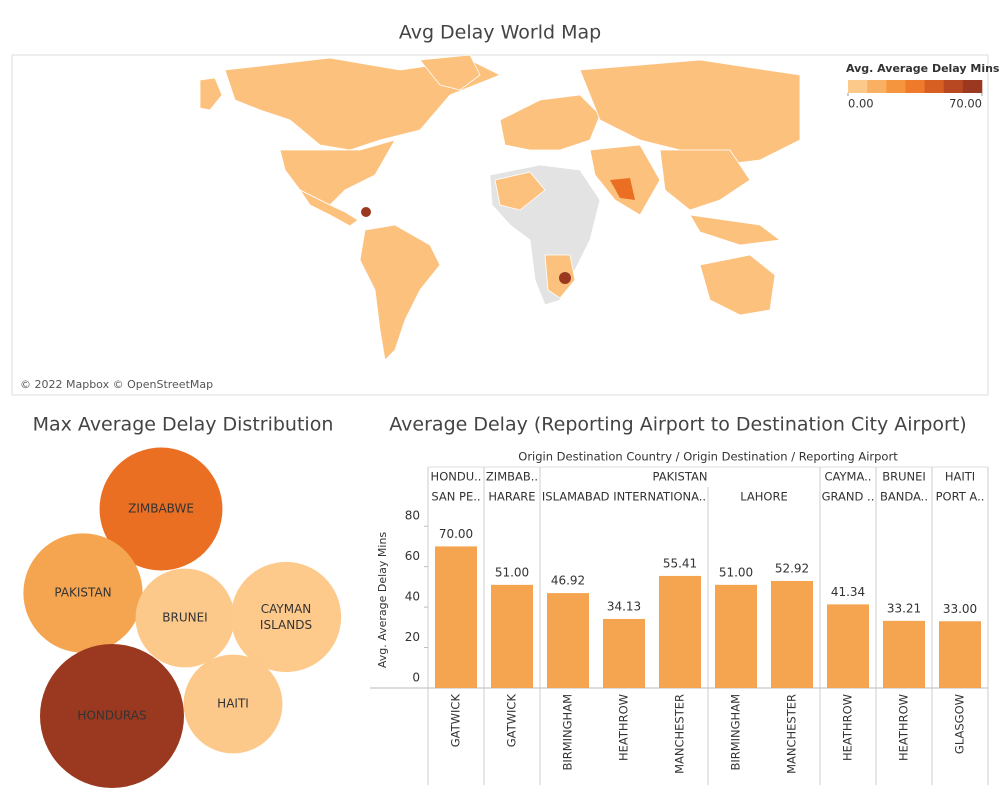 The height and width of the screenshot is (800, 1000). What do you see at coordinates (792, 568) in the screenshot?
I see `value-label: 52.92` at bounding box center [792, 568].